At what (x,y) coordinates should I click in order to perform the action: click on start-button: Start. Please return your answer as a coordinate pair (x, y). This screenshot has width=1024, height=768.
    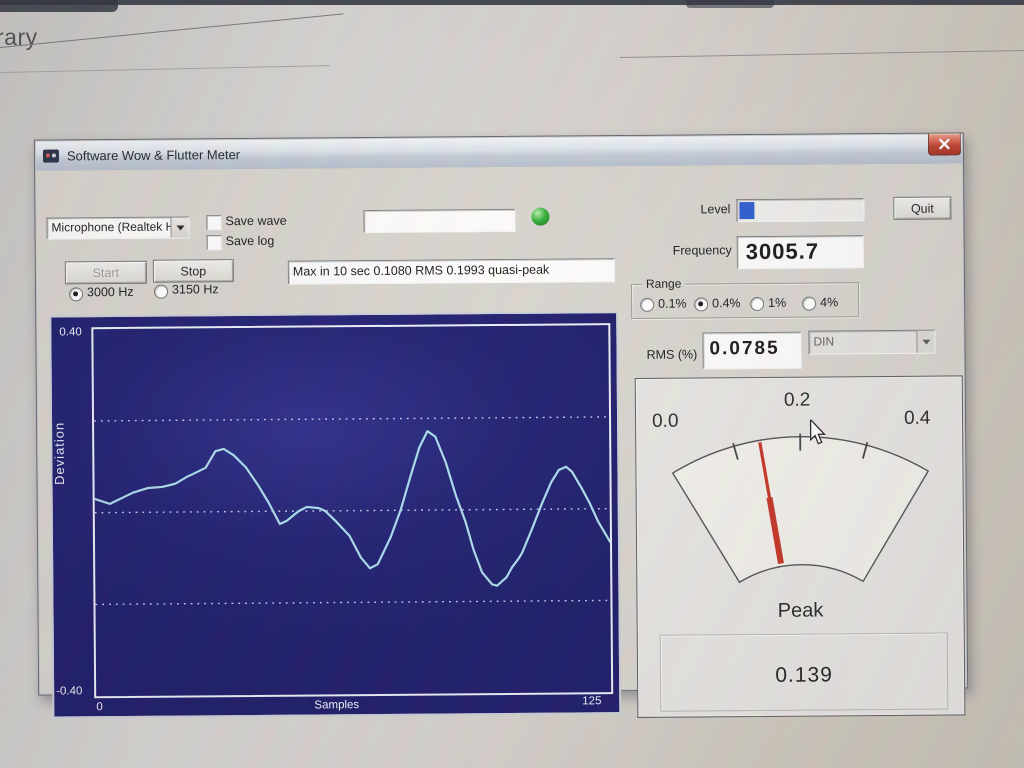
    Looking at the image, I should click on (105, 272).